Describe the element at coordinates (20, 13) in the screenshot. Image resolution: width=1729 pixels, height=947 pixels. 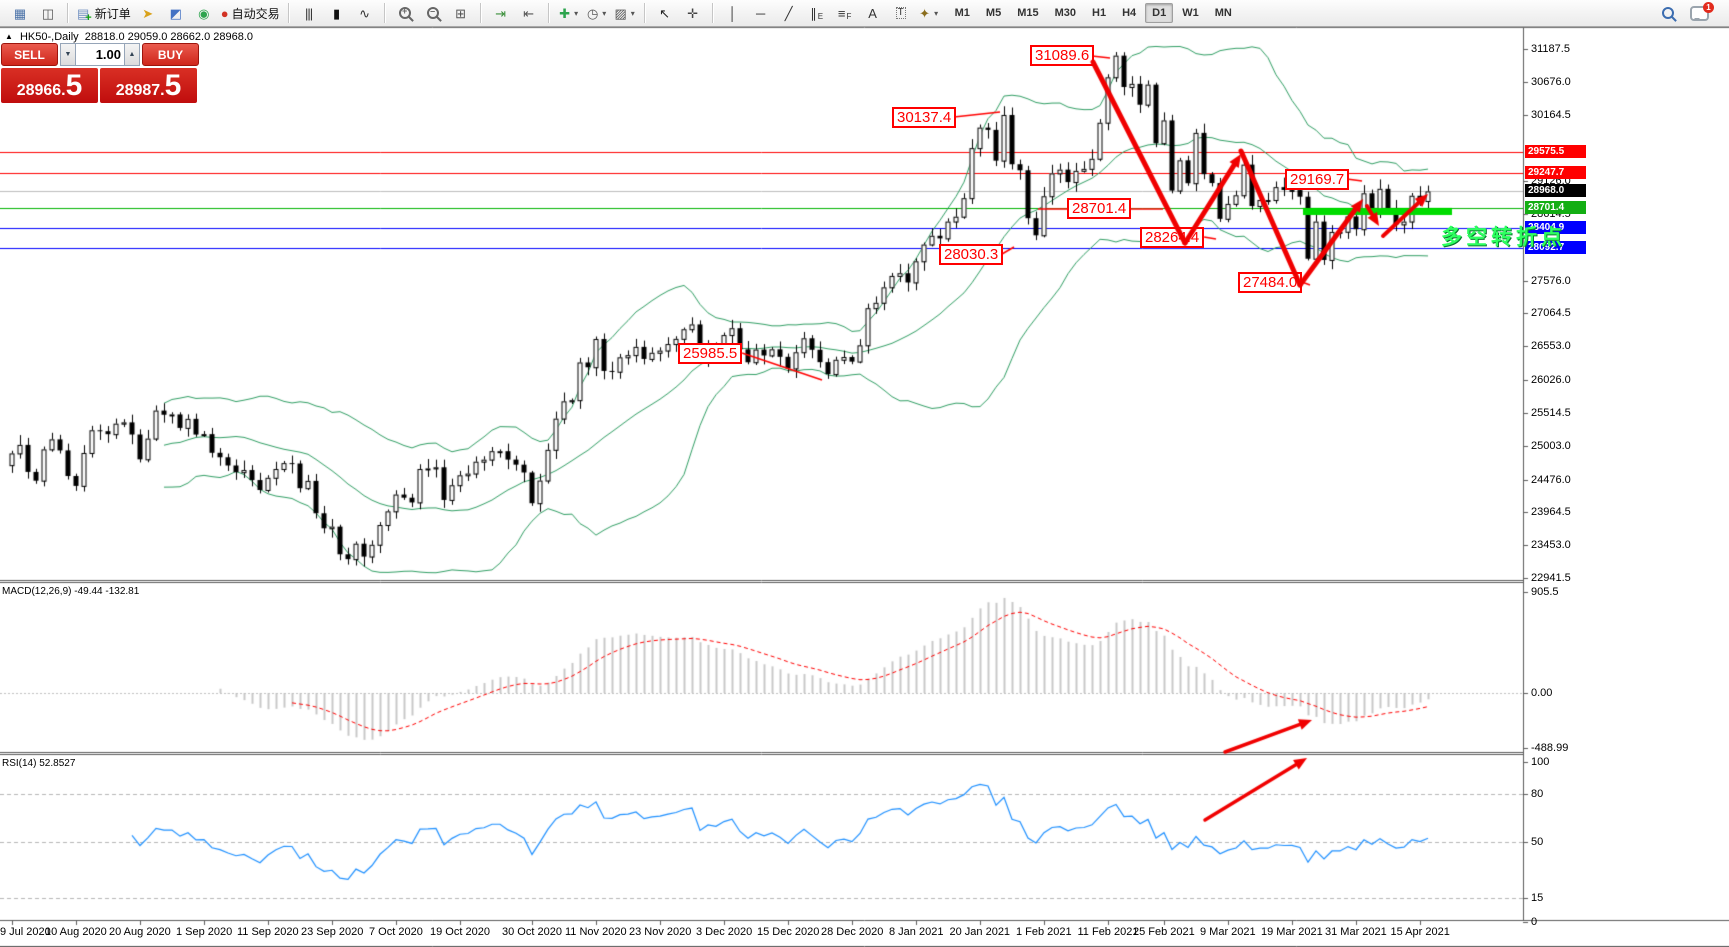
I see `chart-window-button: ▦` at that location.